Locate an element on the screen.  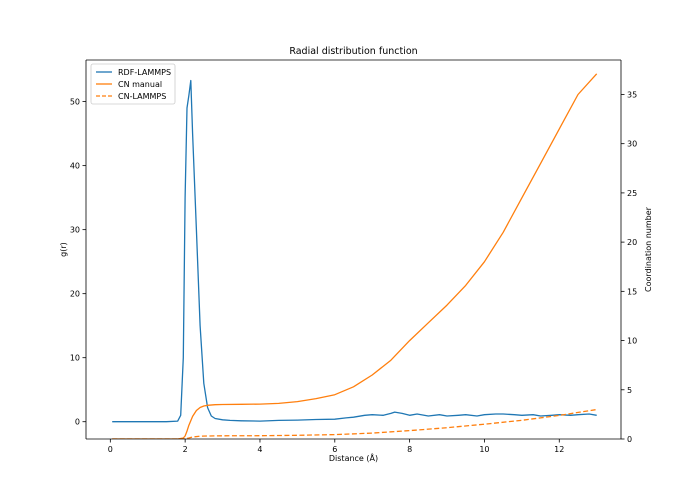
y2-axis-label: Coordination number is located at coordinates (648, 249).